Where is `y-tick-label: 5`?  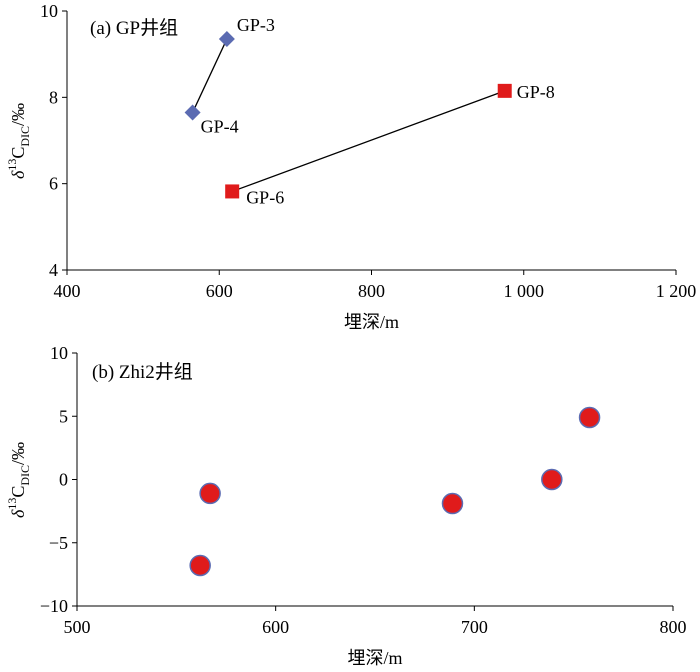 y-tick-label: 5 is located at coordinates (63, 416).